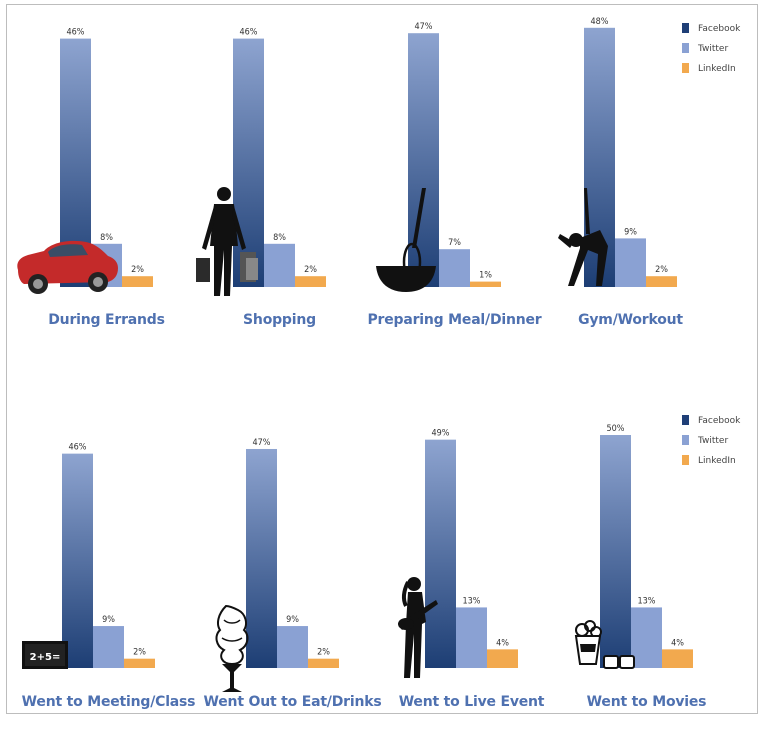  I want to click on value-label-went-to-movies-twitter: 13%, so click(647, 601).